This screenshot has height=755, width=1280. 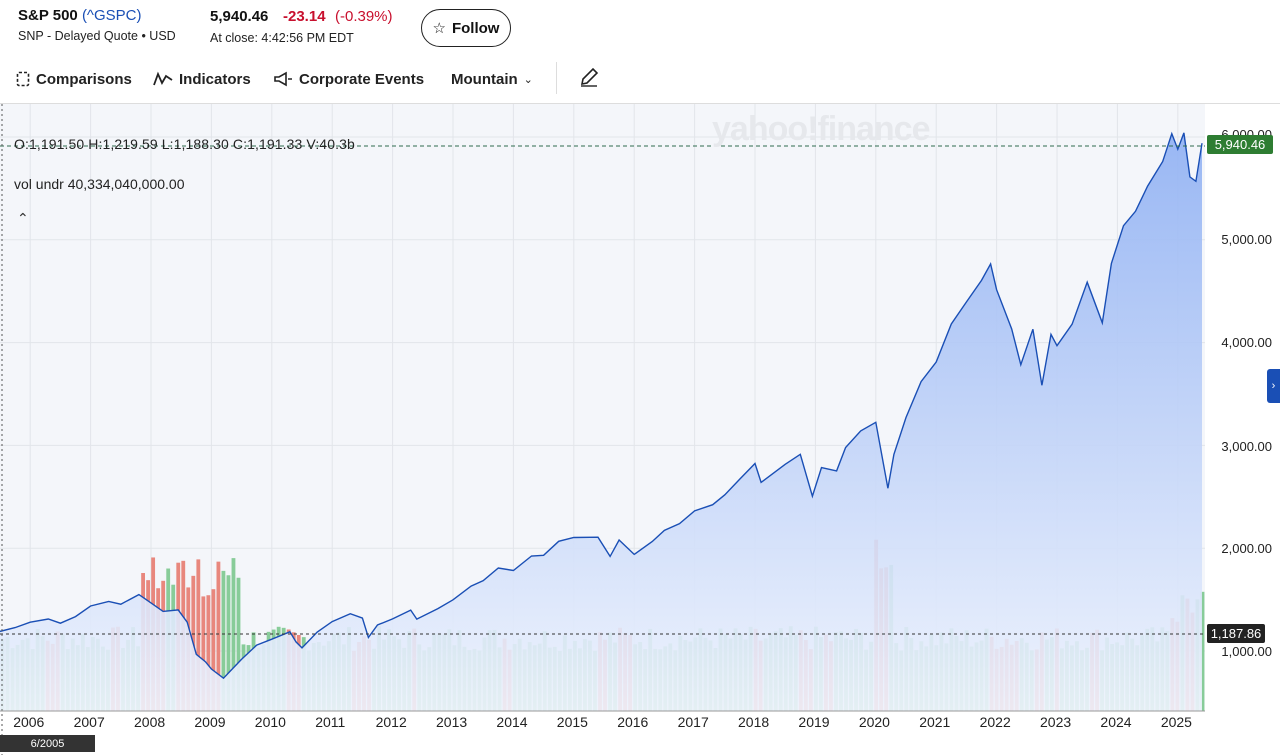 I want to click on x-tick: 2007, so click(x=89, y=722).